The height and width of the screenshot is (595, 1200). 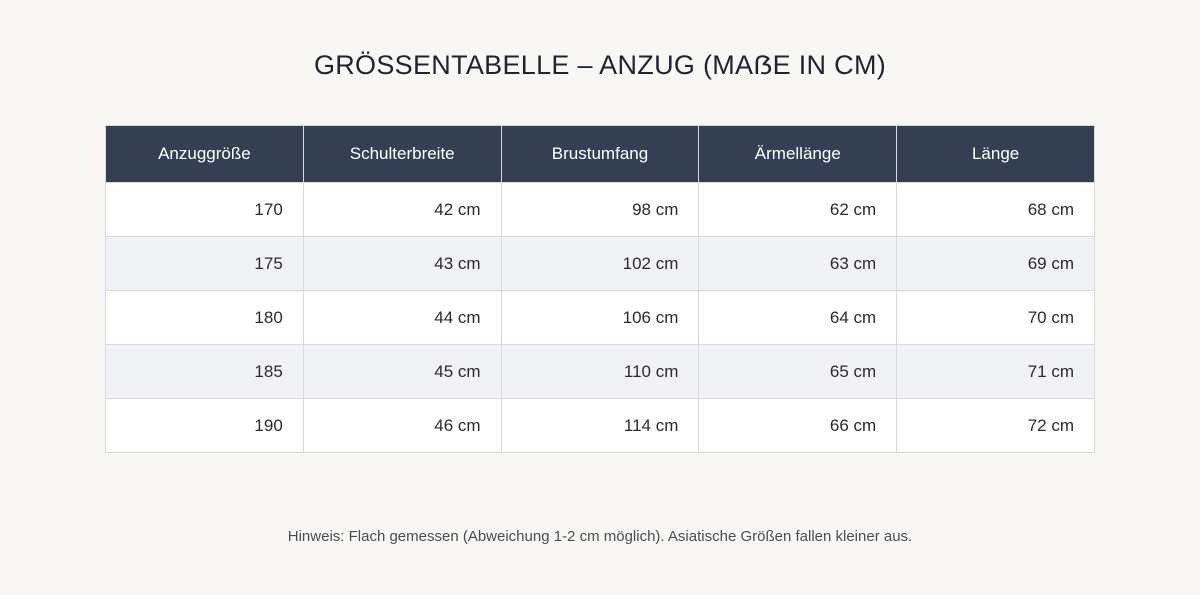 I want to click on cell-sleeve: 63 cm, so click(x=798, y=263).